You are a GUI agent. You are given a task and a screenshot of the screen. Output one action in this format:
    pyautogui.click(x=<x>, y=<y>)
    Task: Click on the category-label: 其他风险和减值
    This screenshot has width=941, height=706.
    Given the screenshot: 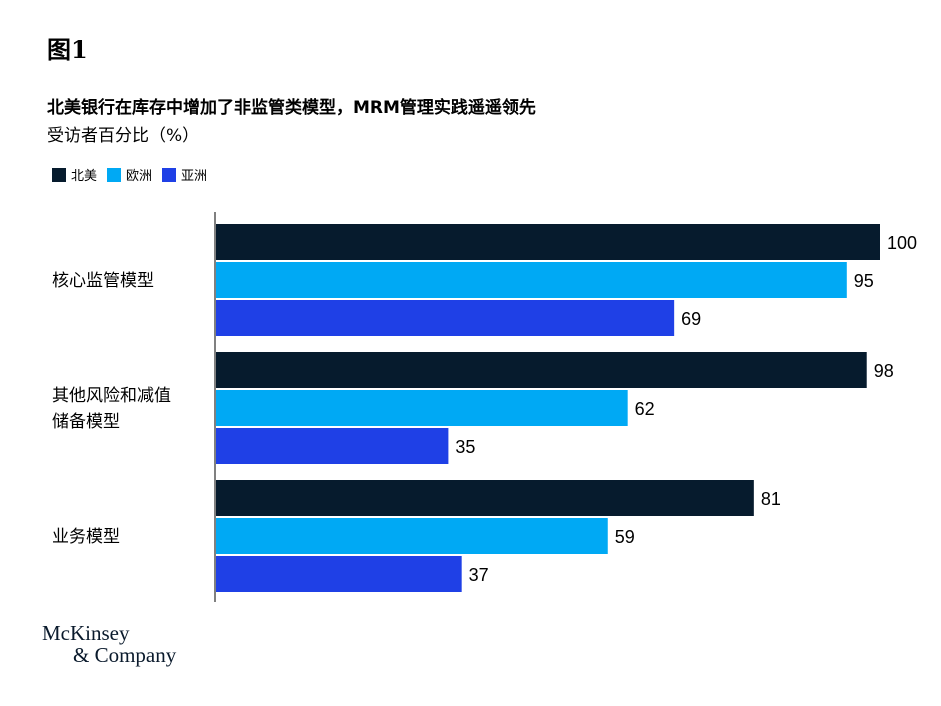 What is the action you would take?
    pyautogui.click(x=111, y=396)
    